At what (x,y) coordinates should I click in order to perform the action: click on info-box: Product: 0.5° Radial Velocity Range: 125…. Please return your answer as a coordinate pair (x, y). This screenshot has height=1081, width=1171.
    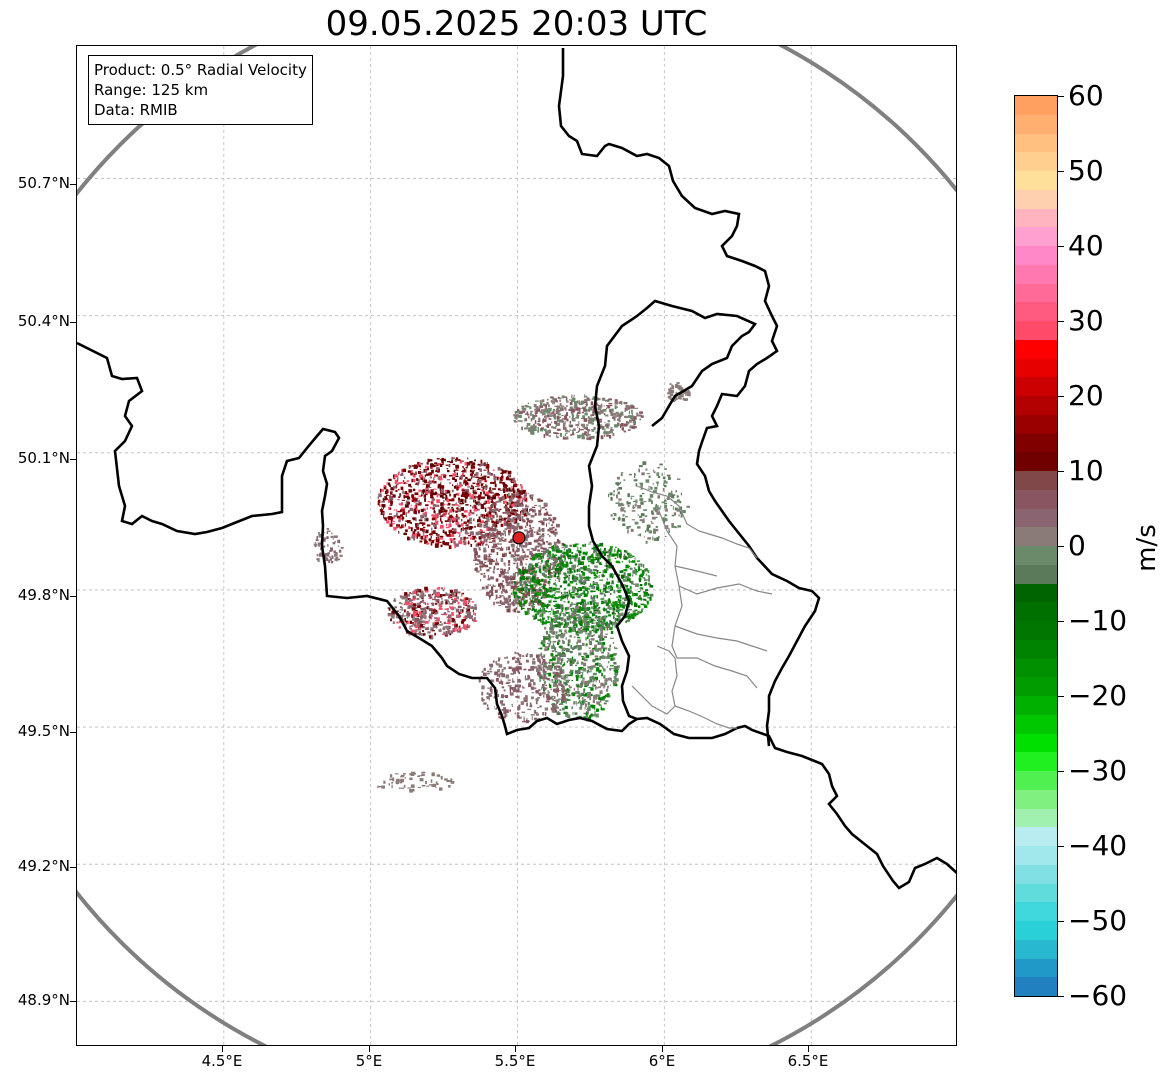
    Looking at the image, I should click on (200, 90).